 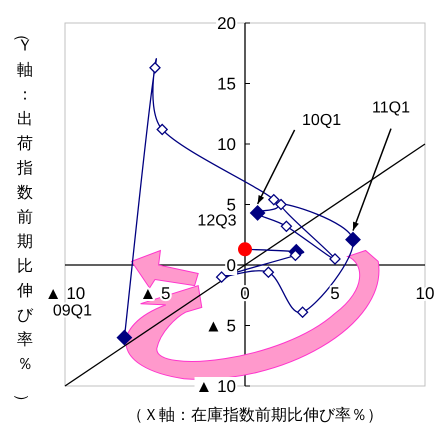 What do you see at coordinates (226, 84) in the screenshot?
I see `y-tick-label: 15` at bounding box center [226, 84].